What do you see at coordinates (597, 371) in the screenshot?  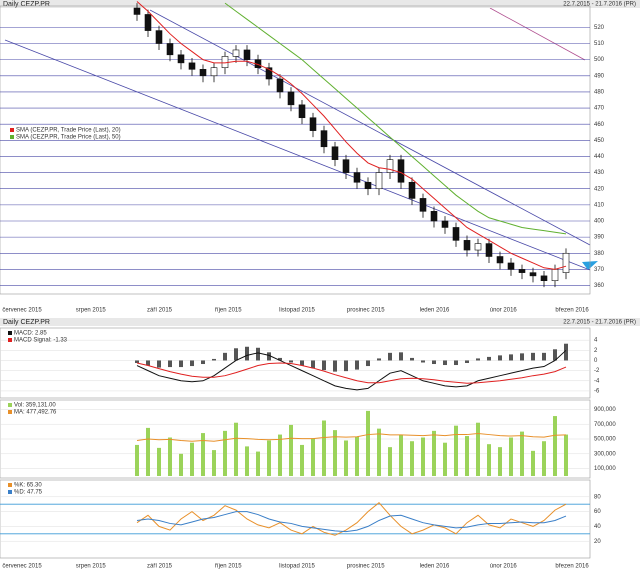 I see `y-tick-label: -2` at bounding box center [597, 371].